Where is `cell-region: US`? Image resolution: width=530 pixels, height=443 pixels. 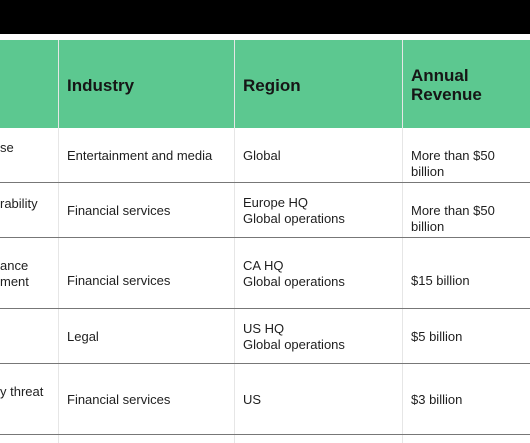
cell-region: US is located at coordinates (252, 399).